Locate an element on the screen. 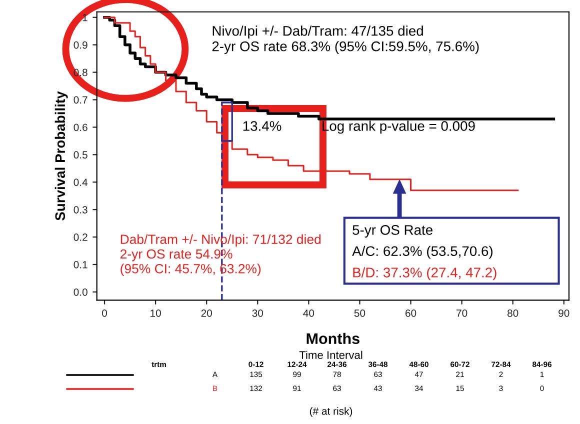 The image size is (580, 424). y-tick-label: 0.0 is located at coordinates (81, 292).